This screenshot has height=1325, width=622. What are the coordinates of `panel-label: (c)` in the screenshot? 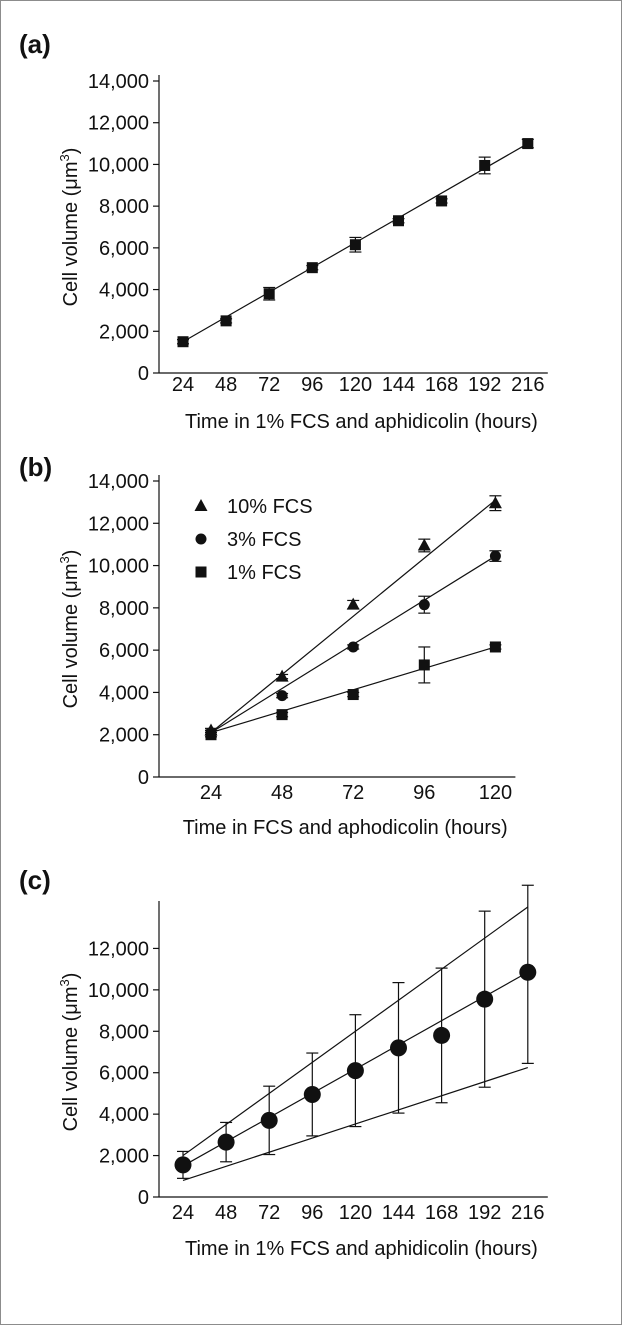 It's located at (35, 880).